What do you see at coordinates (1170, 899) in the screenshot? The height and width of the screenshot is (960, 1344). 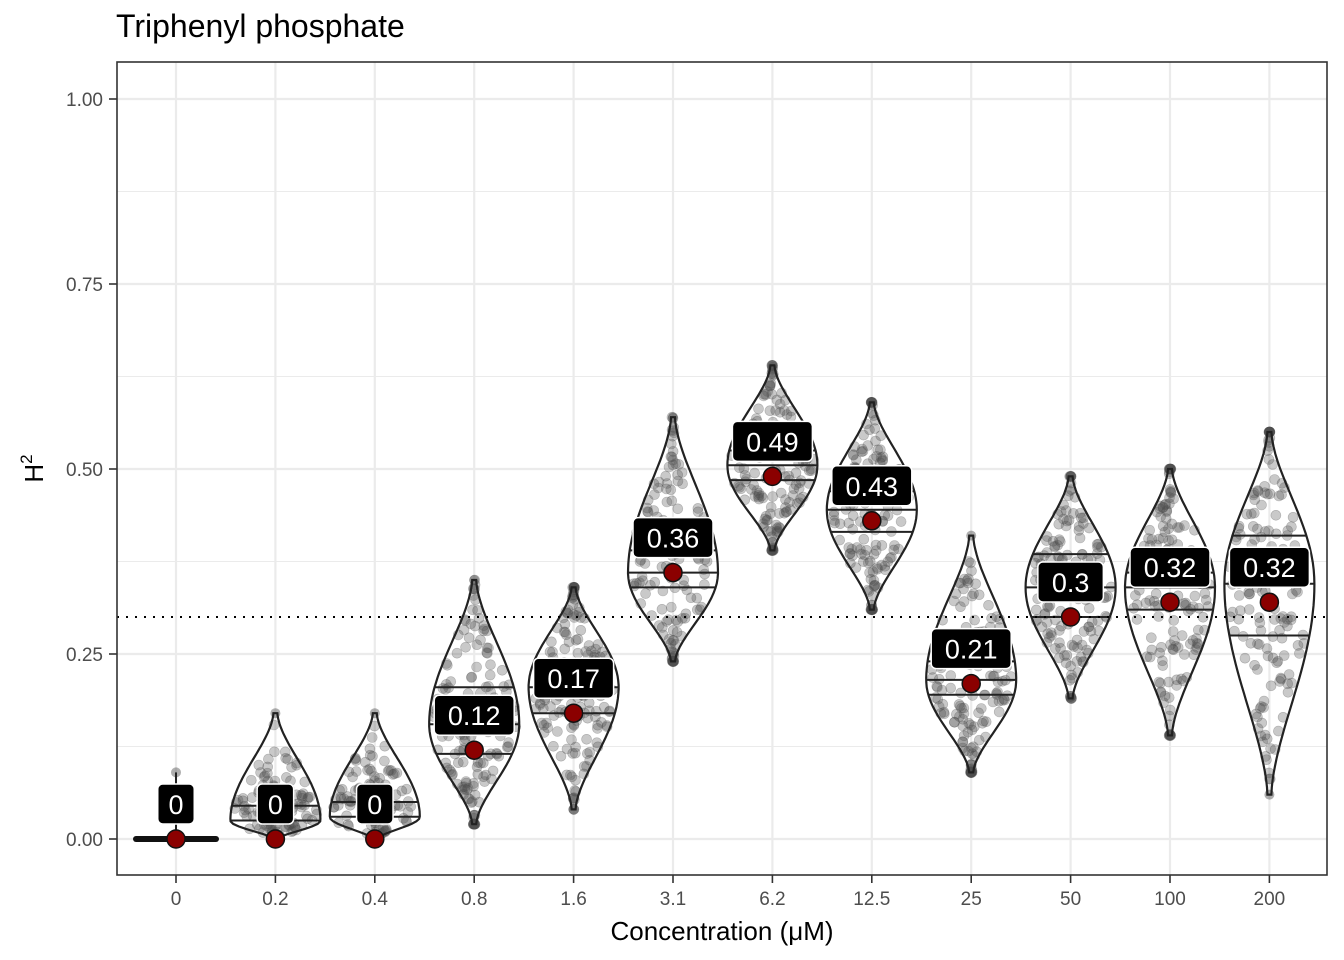 I see `x-tick-label: 100` at bounding box center [1170, 899].